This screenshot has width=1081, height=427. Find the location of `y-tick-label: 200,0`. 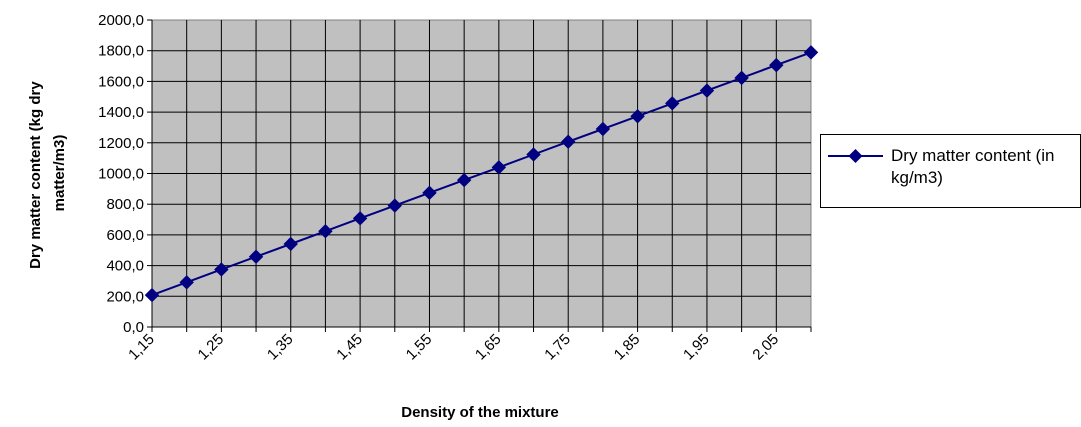

y-tick-label: 200,0 is located at coordinates (125, 296).